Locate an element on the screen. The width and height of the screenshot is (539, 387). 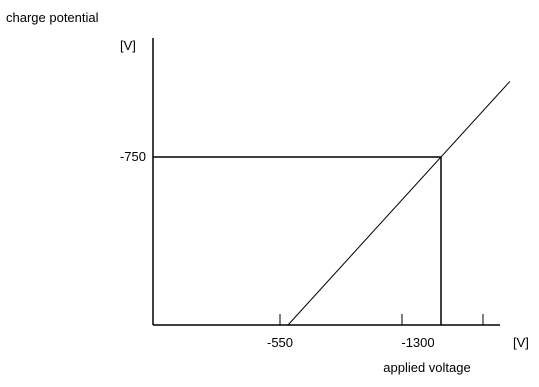
ticks is located at coordinates (381, 319).